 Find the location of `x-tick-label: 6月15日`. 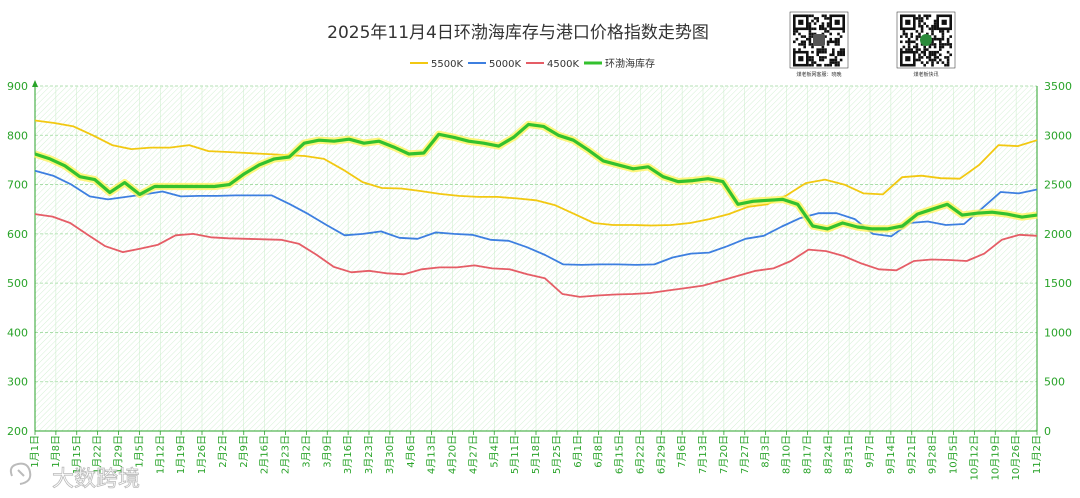

x-tick-label: 6月15日 is located at coordinates (620, 454).